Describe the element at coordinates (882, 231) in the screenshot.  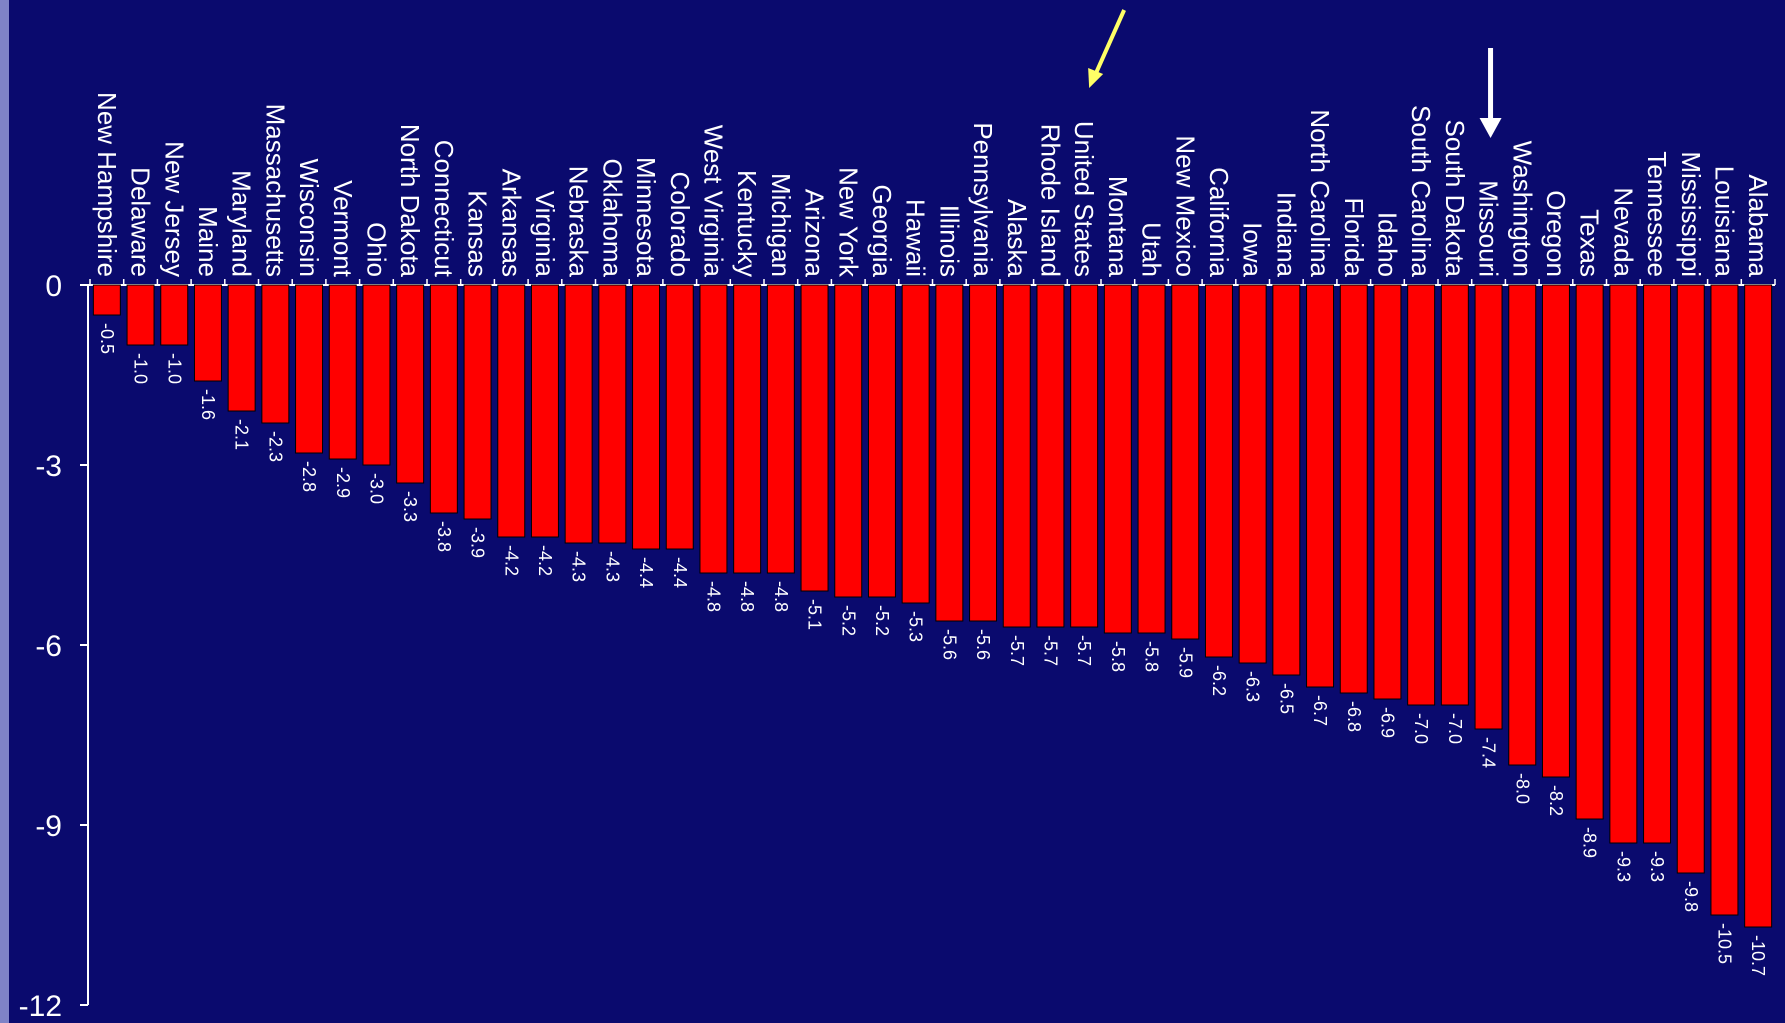
I see `category-label: Georgia` at that location.